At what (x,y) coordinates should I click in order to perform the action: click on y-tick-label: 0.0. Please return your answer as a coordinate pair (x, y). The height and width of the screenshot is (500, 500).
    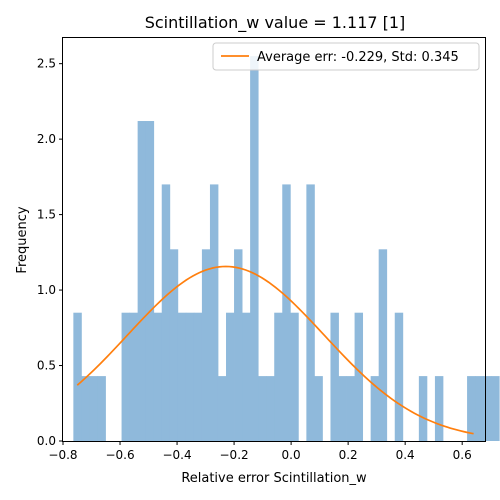
    Looking at the image, I should click on (46, 441).